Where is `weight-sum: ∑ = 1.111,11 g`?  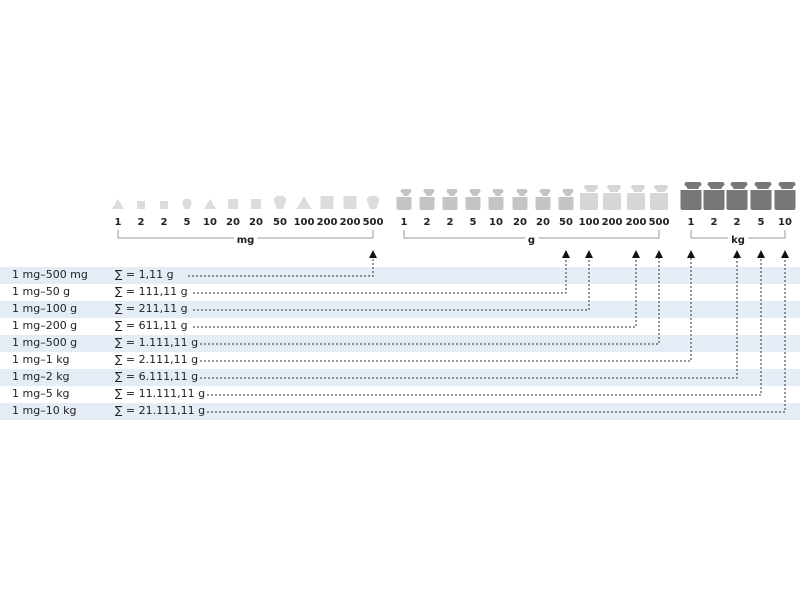
weight-sum: ∑ = 1.111,11 g is located at coordinates (157, 342).